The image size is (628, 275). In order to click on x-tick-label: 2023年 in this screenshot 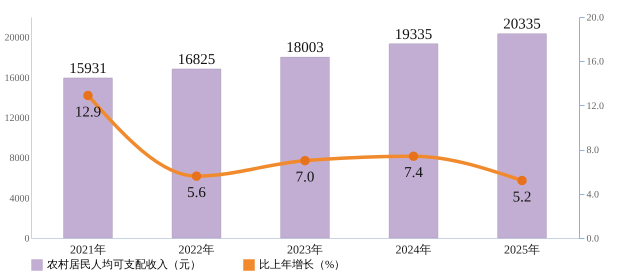, I will do `click(305, 249)`.